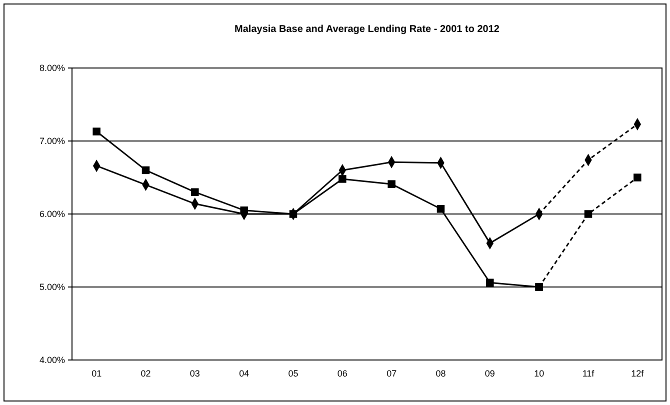  I want to click on x-tick-label: 02, so click(145, 373).